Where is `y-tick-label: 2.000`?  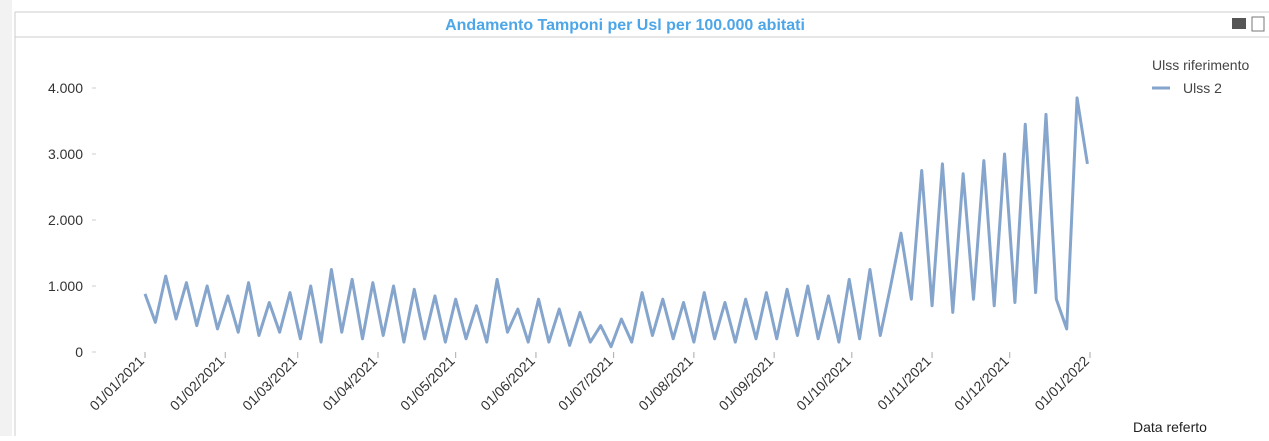
y-tick-label: 2.000 is located at coordinates (65, 220).